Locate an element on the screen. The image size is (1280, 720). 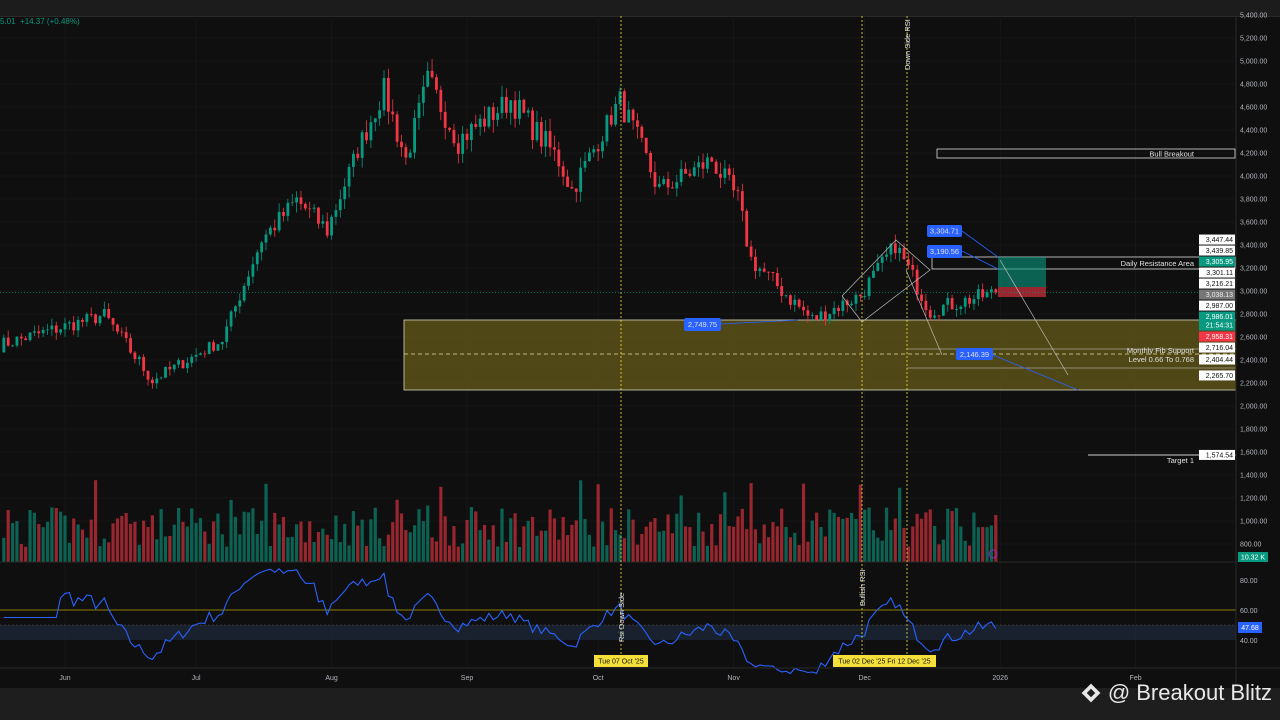
rsi-value-tag is located at coordinates (1250, 627).